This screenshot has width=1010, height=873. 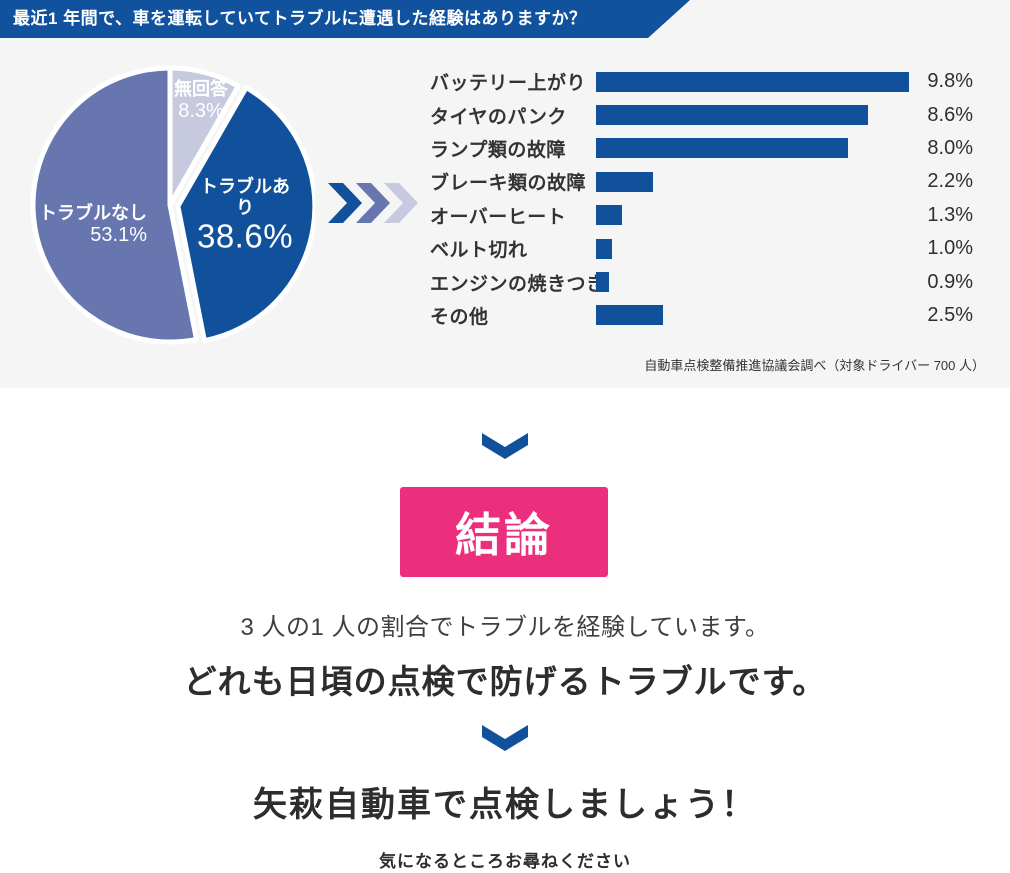 What do you see at coordinates (701, 215) in the screenshot?
I see `bar-row: オーバーヒート 1.3%` at bounding box center [701, 215].